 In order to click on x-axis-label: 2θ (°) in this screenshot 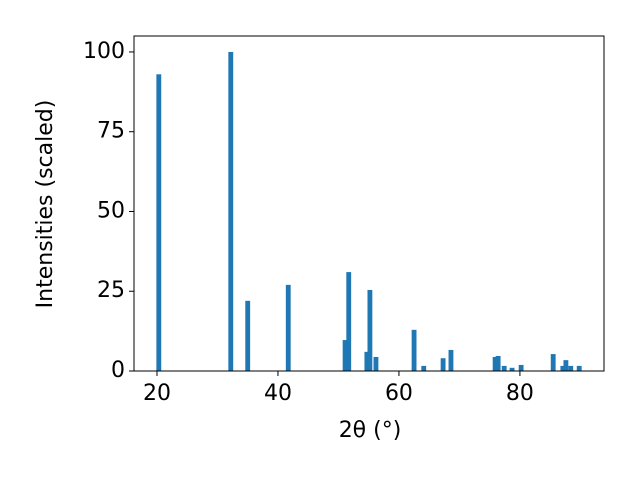, I will do `click(370, 430)`.